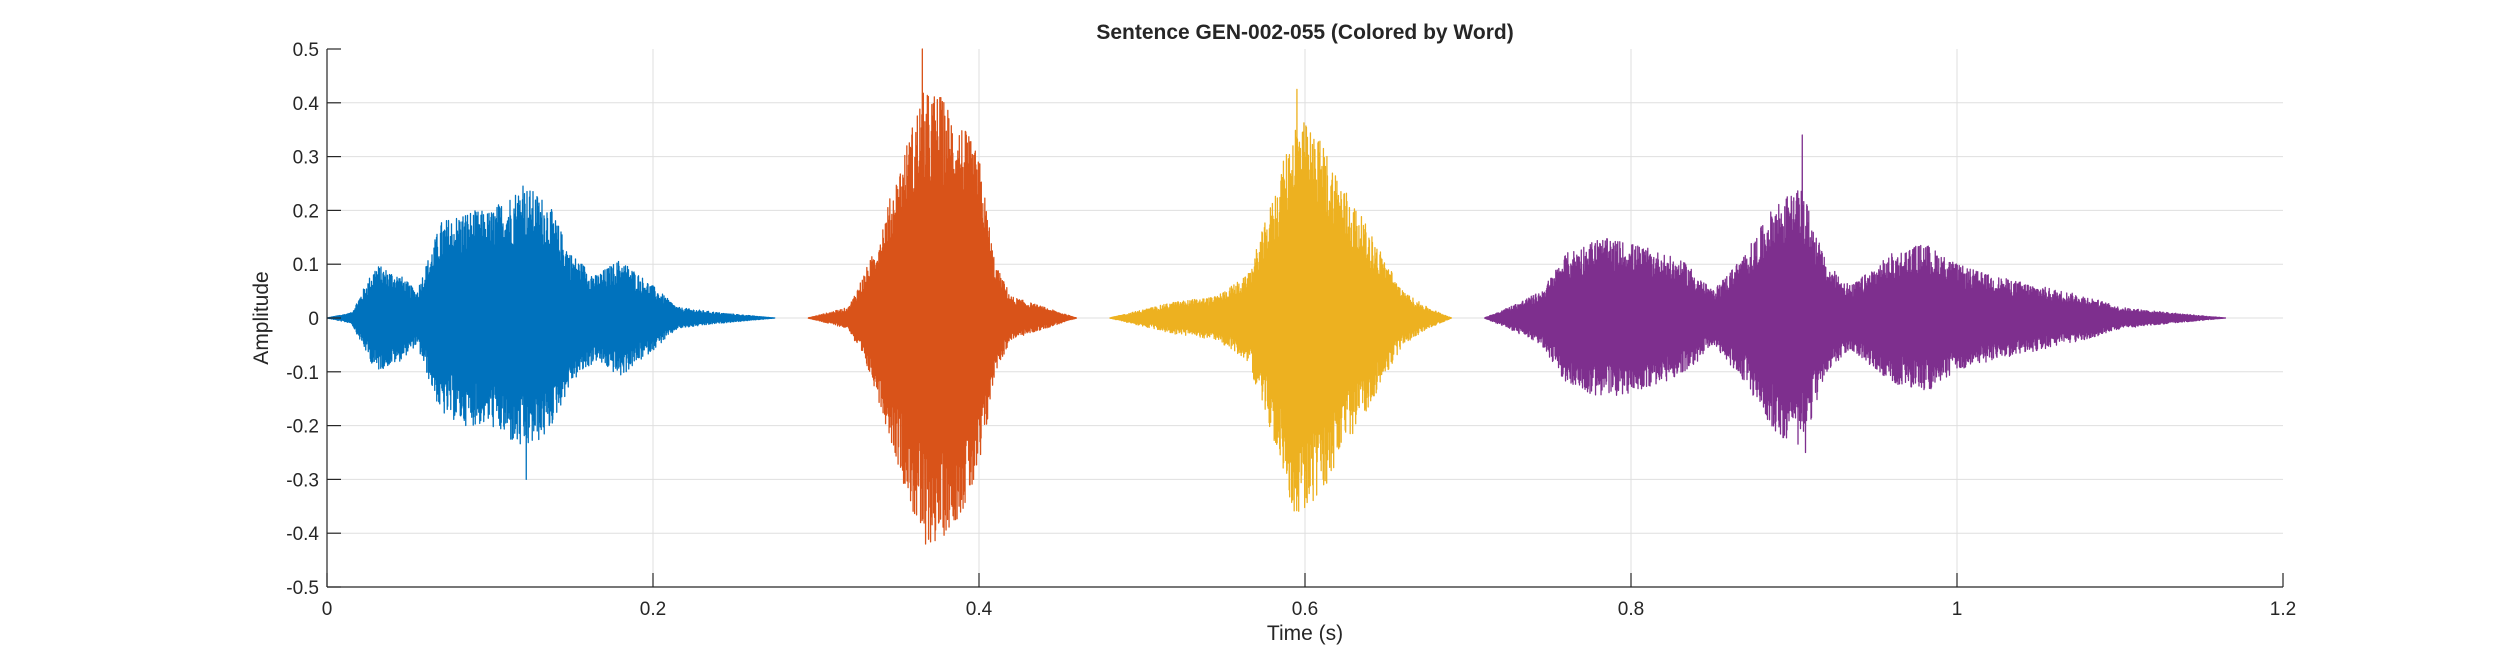 This screenshot has height=662, width=2500. What do you see at coordinates (302, 427) in the screenshot?
I see `y-tick-label: -0.2` at bounding box center [302, 427].